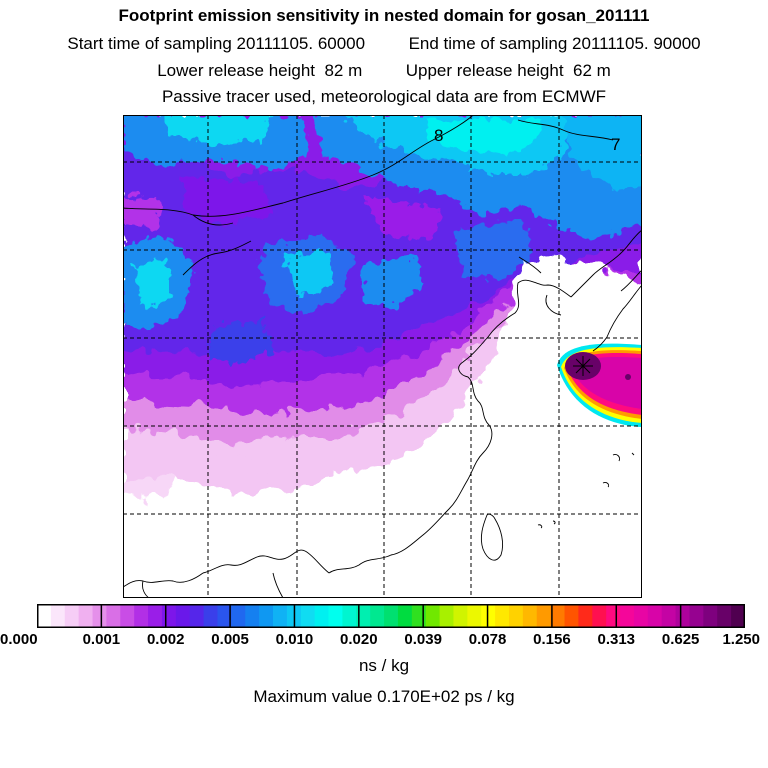 This screenshot has height=768, width=768. I want to click on maximum-value-label: Maximum value 0.170E+02 ps / kg, so click(384, 696).